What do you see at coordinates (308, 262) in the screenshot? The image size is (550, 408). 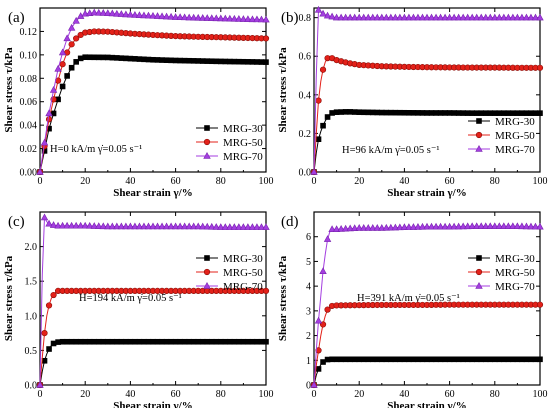 I see `y-tick-label: 5` at bounding box center [308, 262].